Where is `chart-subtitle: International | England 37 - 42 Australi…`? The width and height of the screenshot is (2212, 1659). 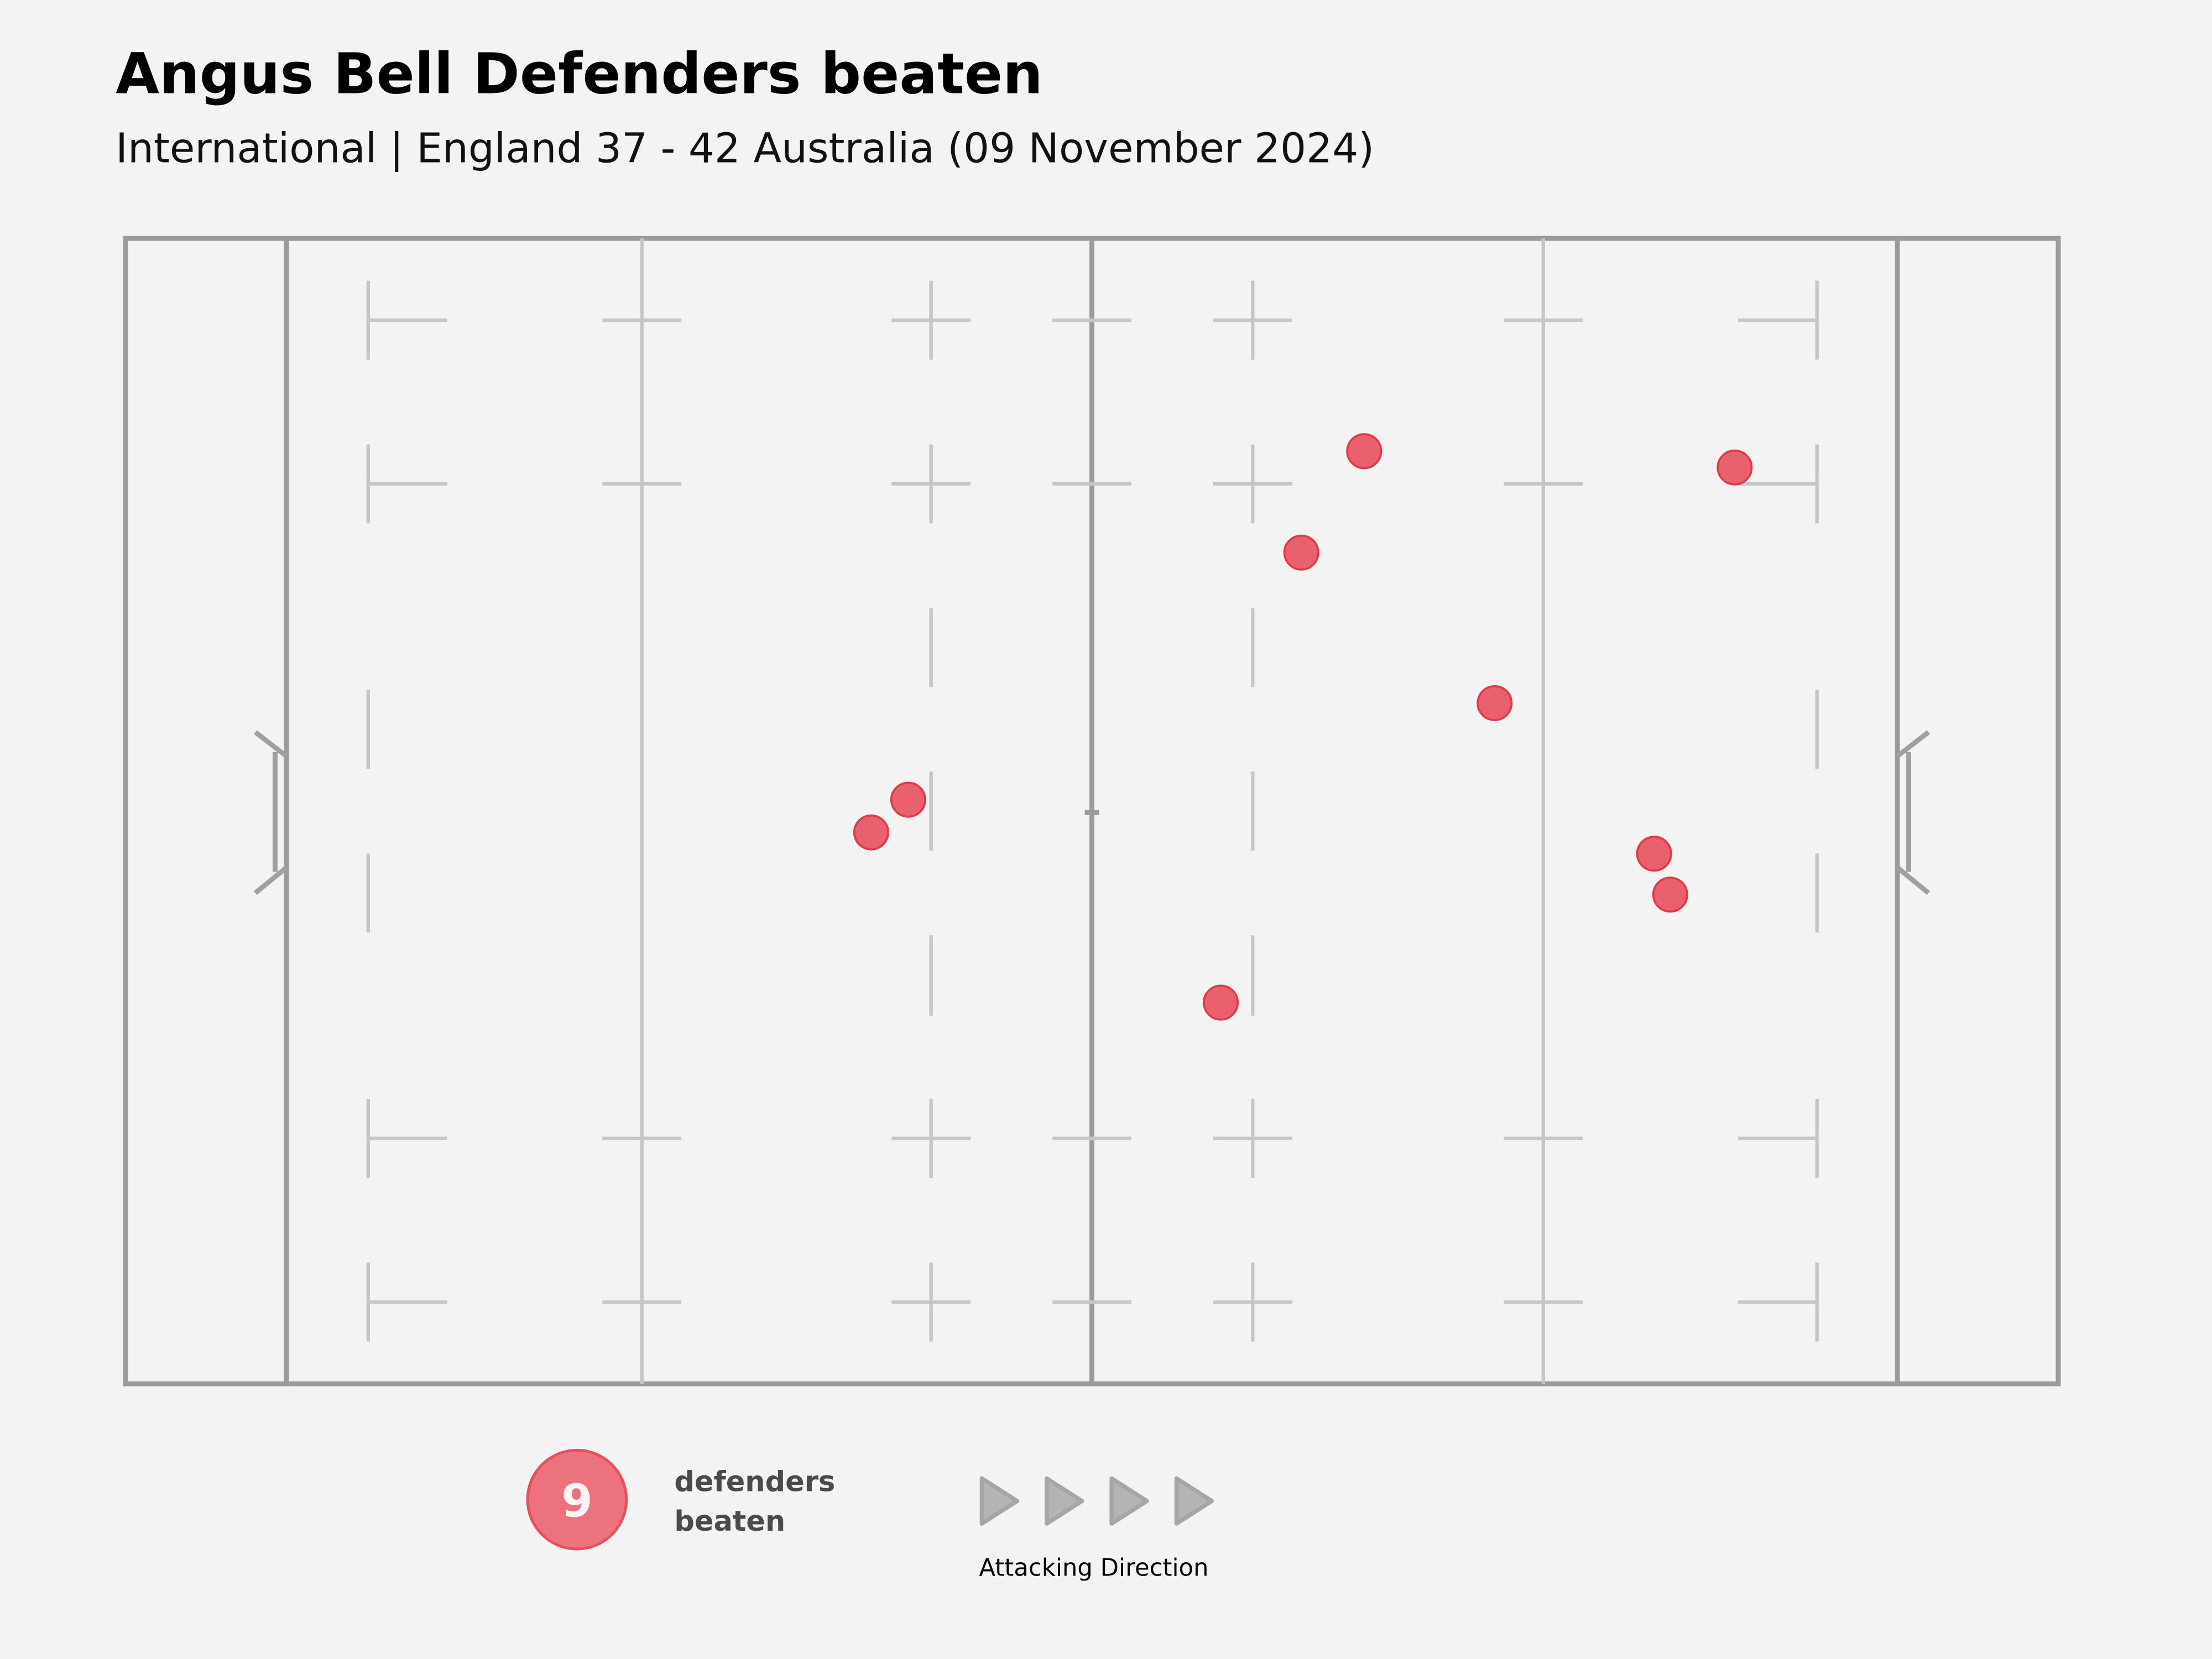
chart-subtitle: International | England 37 - 42 Australi… is located at coordinates (745, 148).